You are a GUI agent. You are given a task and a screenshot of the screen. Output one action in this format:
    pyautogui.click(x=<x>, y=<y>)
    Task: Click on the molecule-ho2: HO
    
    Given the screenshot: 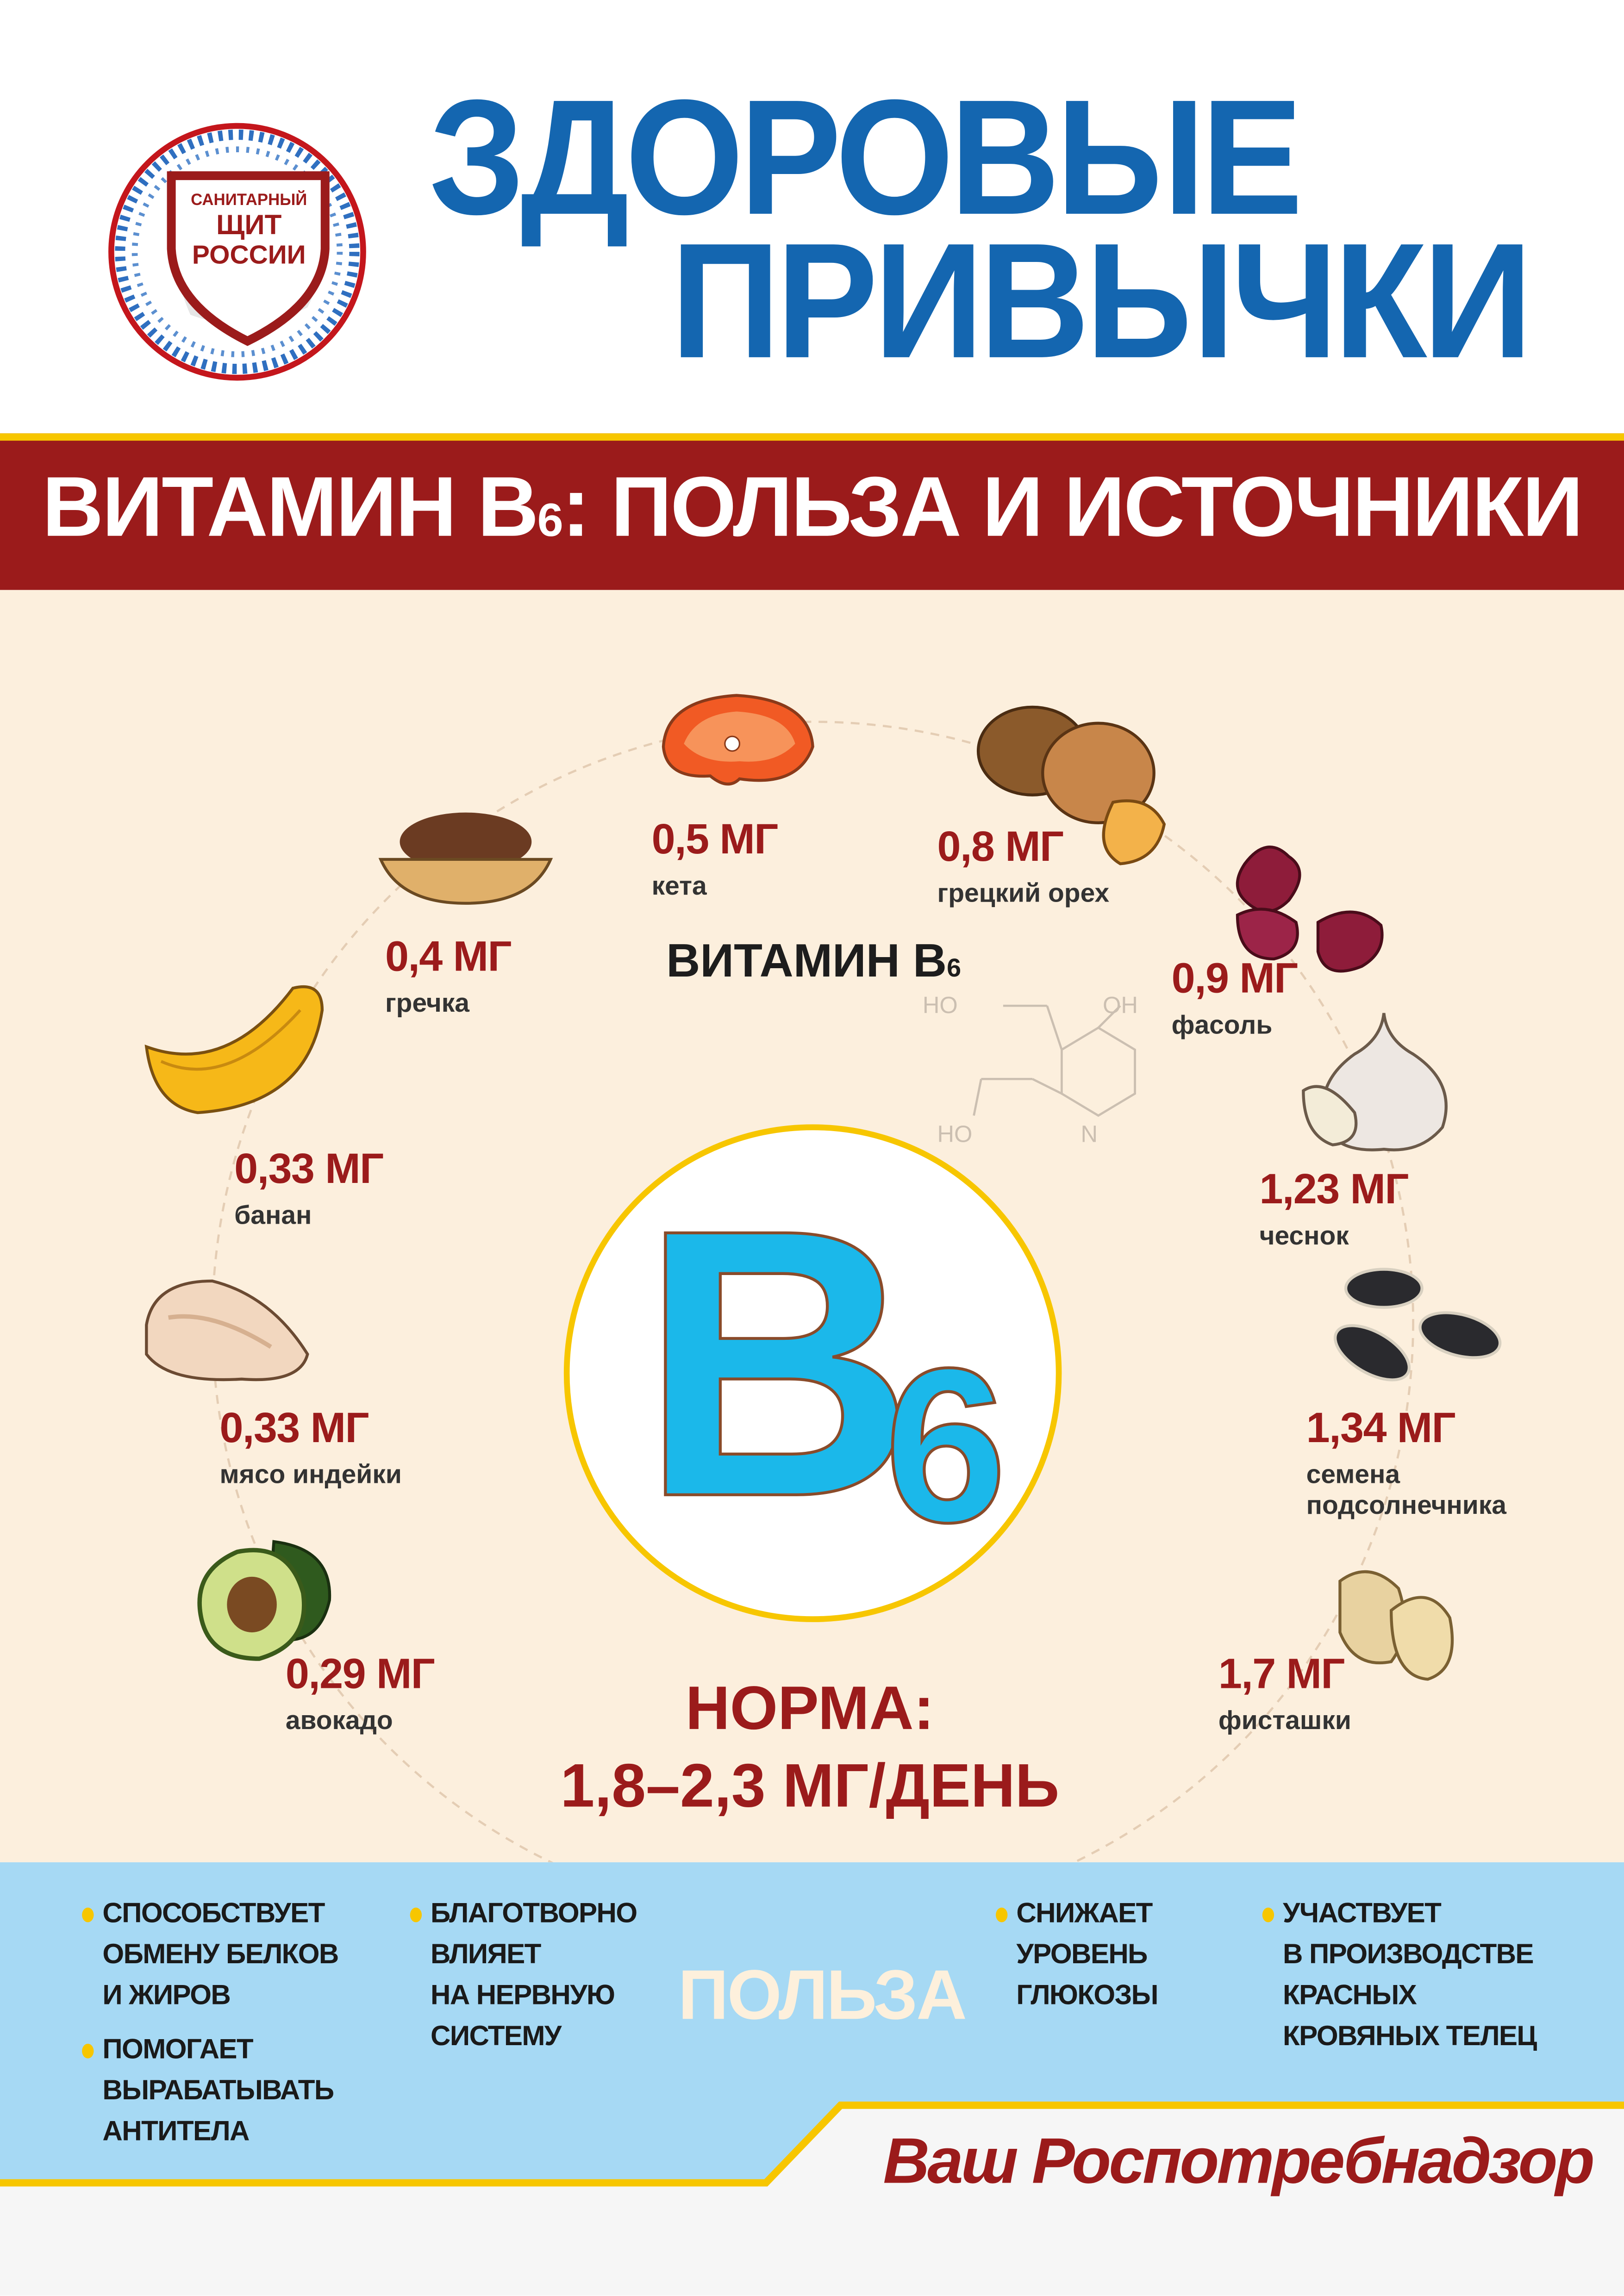 What is the action you would take?
    pyautogui.click(x=955, y=1133)
    